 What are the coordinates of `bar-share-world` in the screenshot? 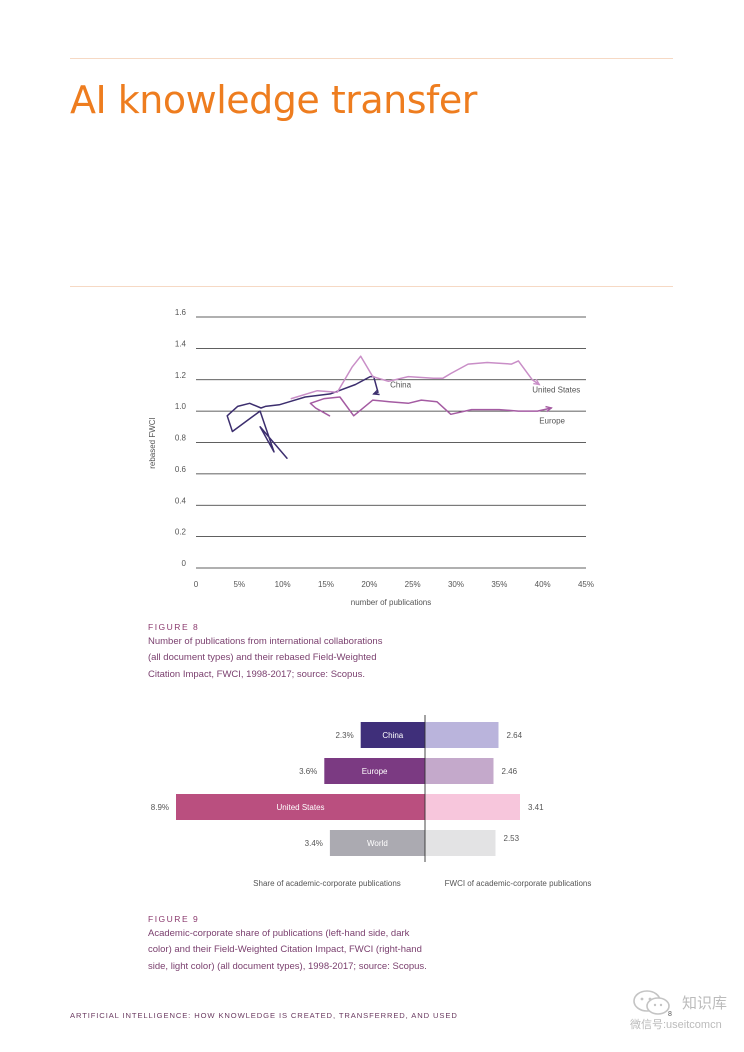 It's located at (377, 843).